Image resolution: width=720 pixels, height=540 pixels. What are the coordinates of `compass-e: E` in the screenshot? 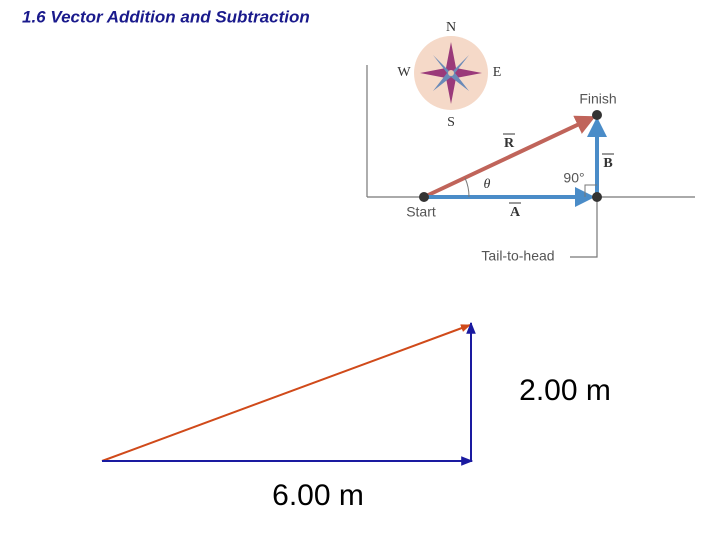 It's located at (497, 72).